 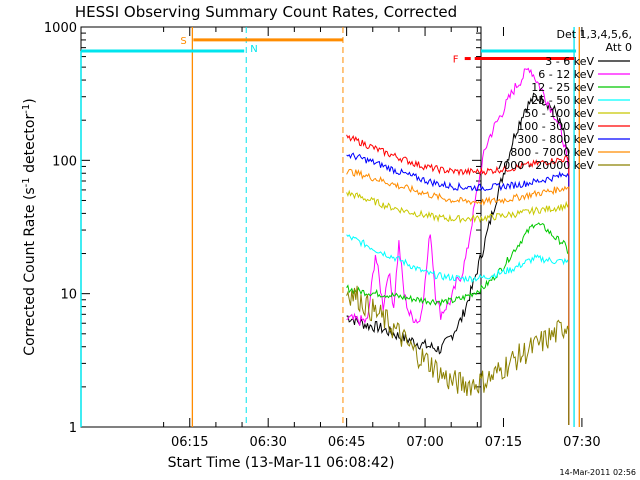 What do you see at coordinates (598, 472) in the screenshot?
I see `timestamp: 14-Mar-2011 02:56` at bounding box center [598, 472].